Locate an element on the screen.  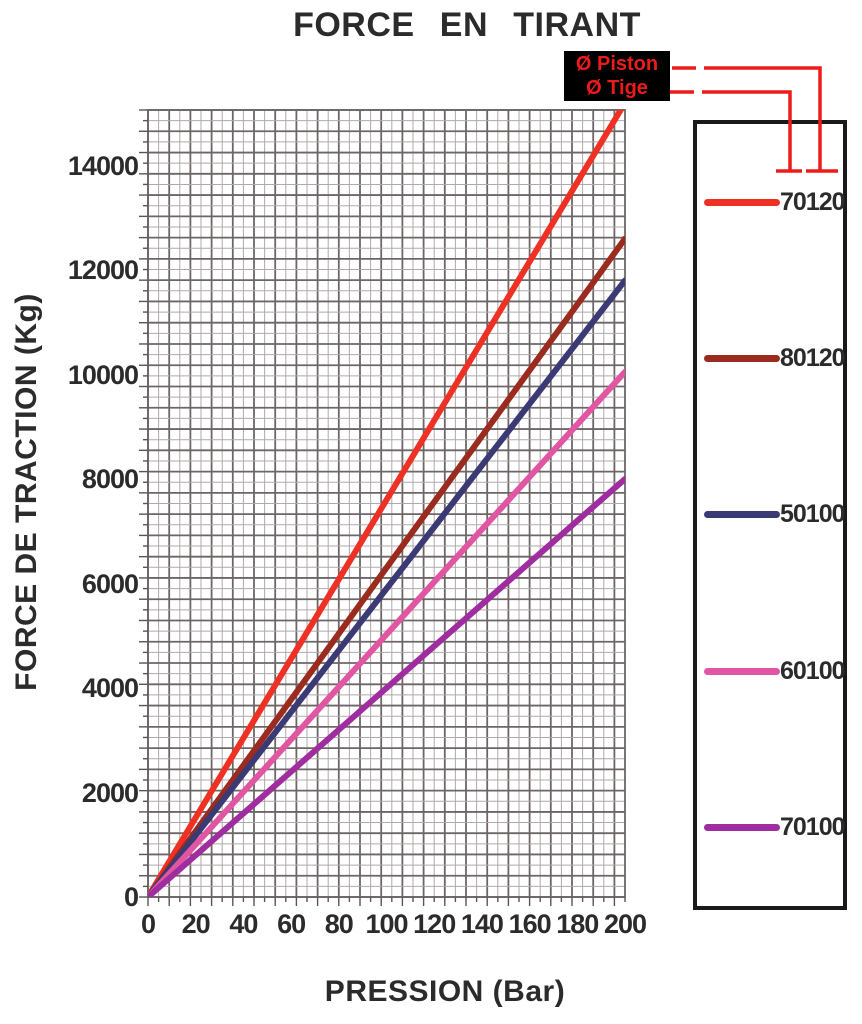
legend: 70120 80120 50100 60100 70100 is located at coordinates (770, 515).